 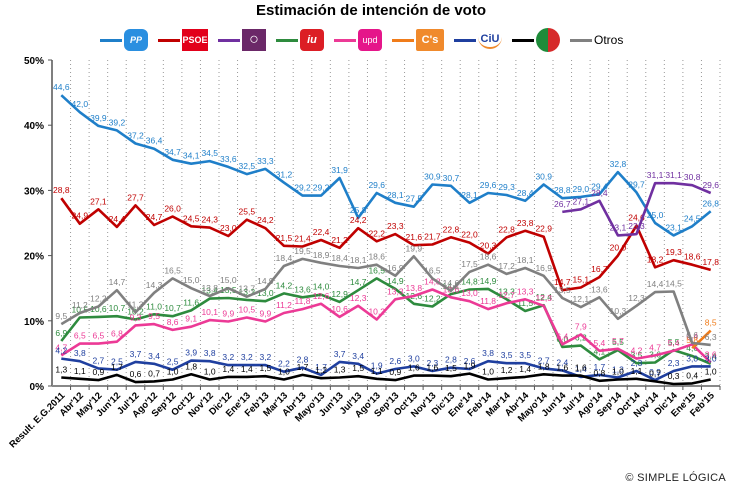 I want to click on pp-logo-icon: PP, so click(x=136, y=40).